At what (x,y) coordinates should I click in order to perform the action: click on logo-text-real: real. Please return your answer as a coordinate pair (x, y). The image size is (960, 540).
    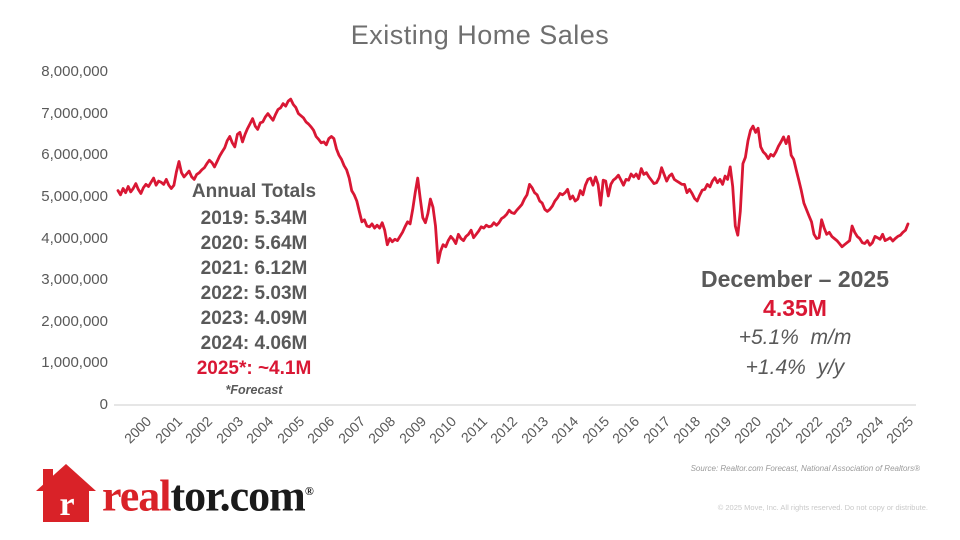
    Looking at the image, I should click on (136, 496).